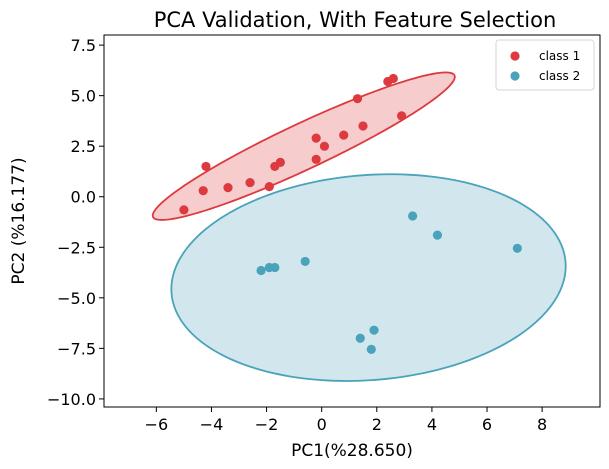  What do you see at coordinates (559, 76) in the screenshot?
I see `legend-label-class-2: class 2` at bounding box center [559, 76].